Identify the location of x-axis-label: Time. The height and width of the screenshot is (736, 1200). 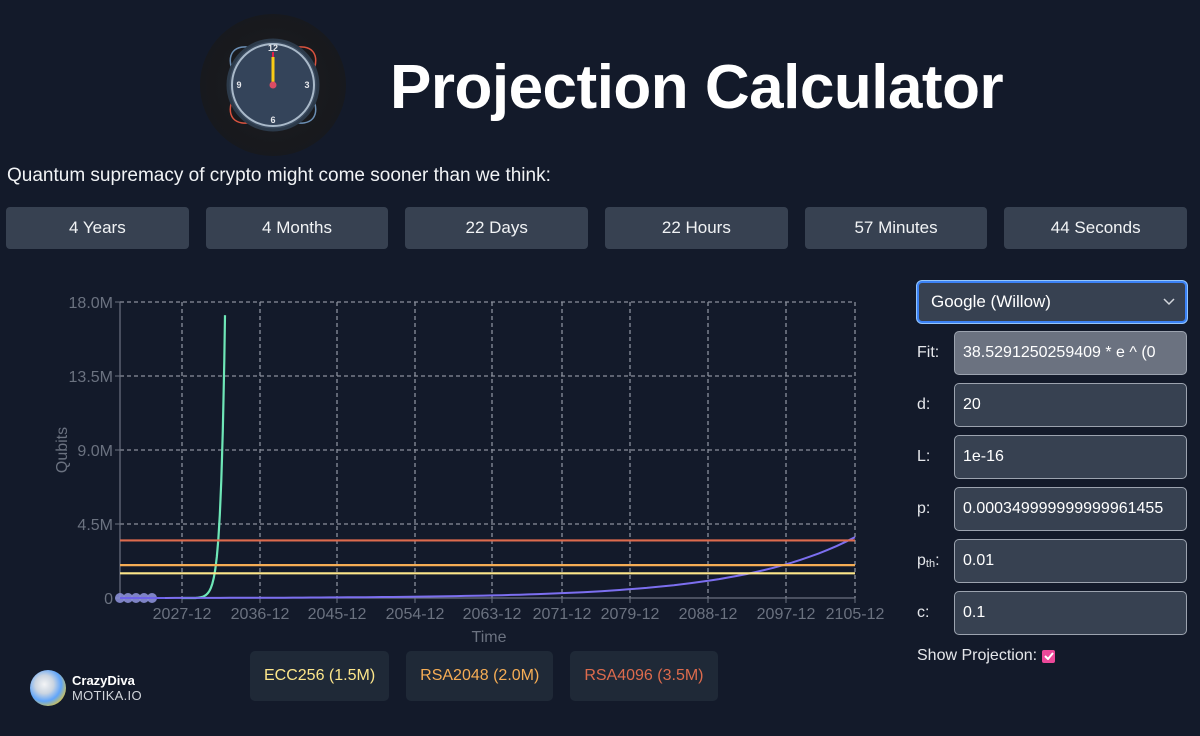
(489, 637).